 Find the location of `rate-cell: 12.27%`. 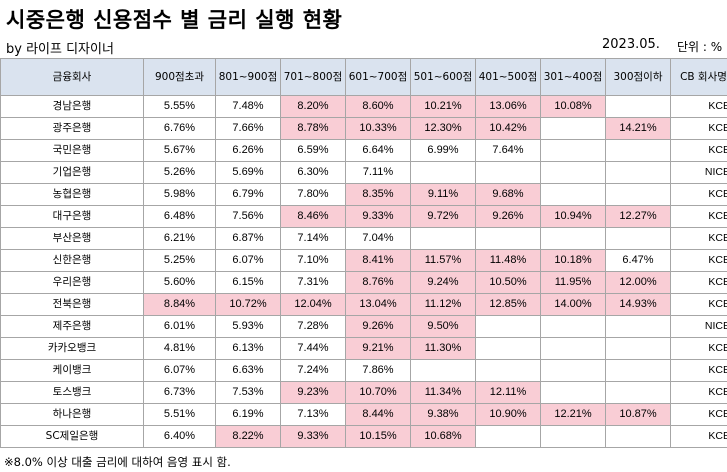

rate-cell: 12.27% is located at coordinates (638, 216).